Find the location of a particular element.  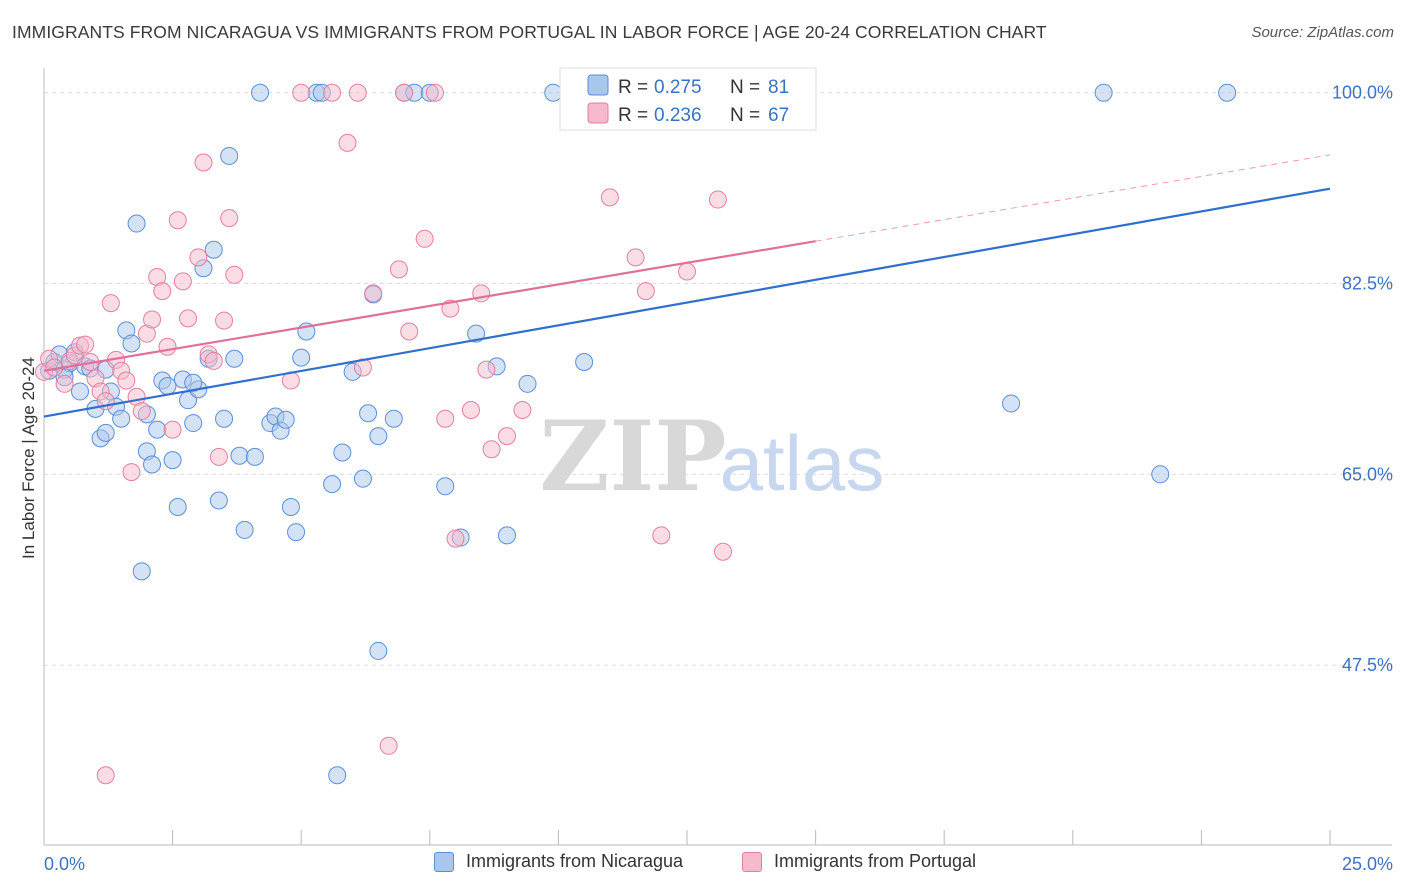

legend-r-label-2: R = is located at coordinates (633, 115).